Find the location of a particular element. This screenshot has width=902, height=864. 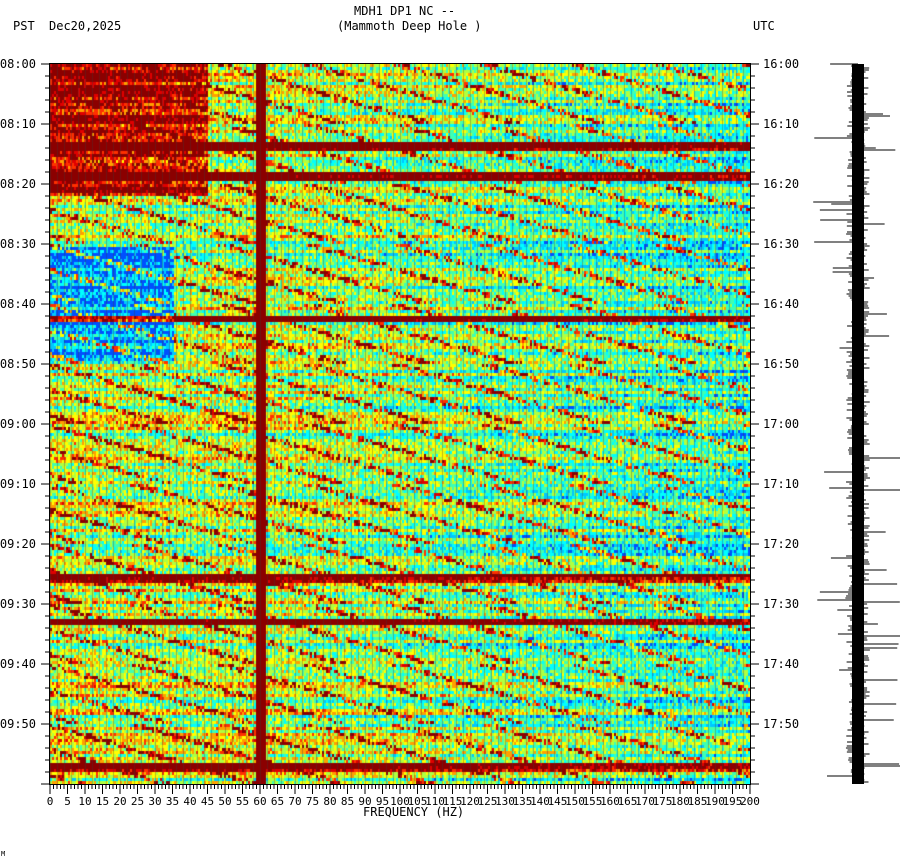

x-tick-label: 0 is located at coordinates (50, 801).